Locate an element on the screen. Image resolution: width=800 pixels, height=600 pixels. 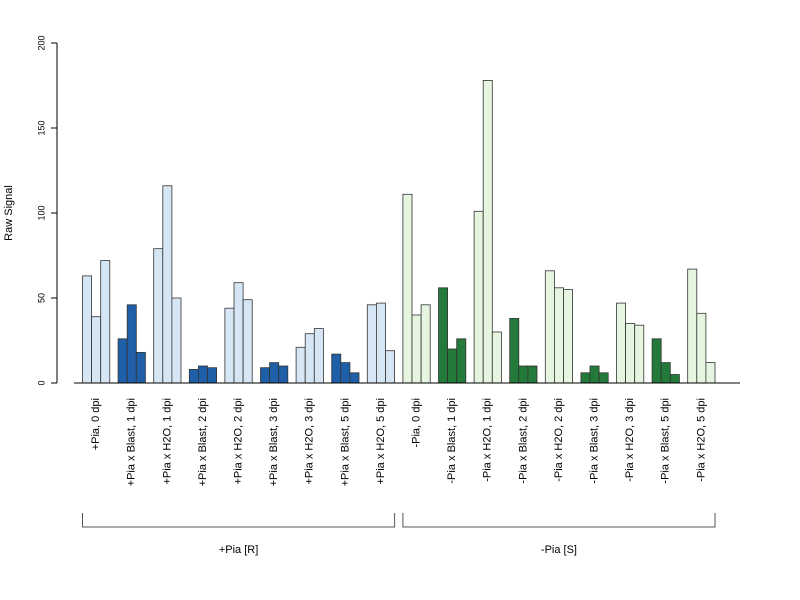
x-tick-label: -Pia x H2O, 2 dpi is located at coordinates (559, 440).